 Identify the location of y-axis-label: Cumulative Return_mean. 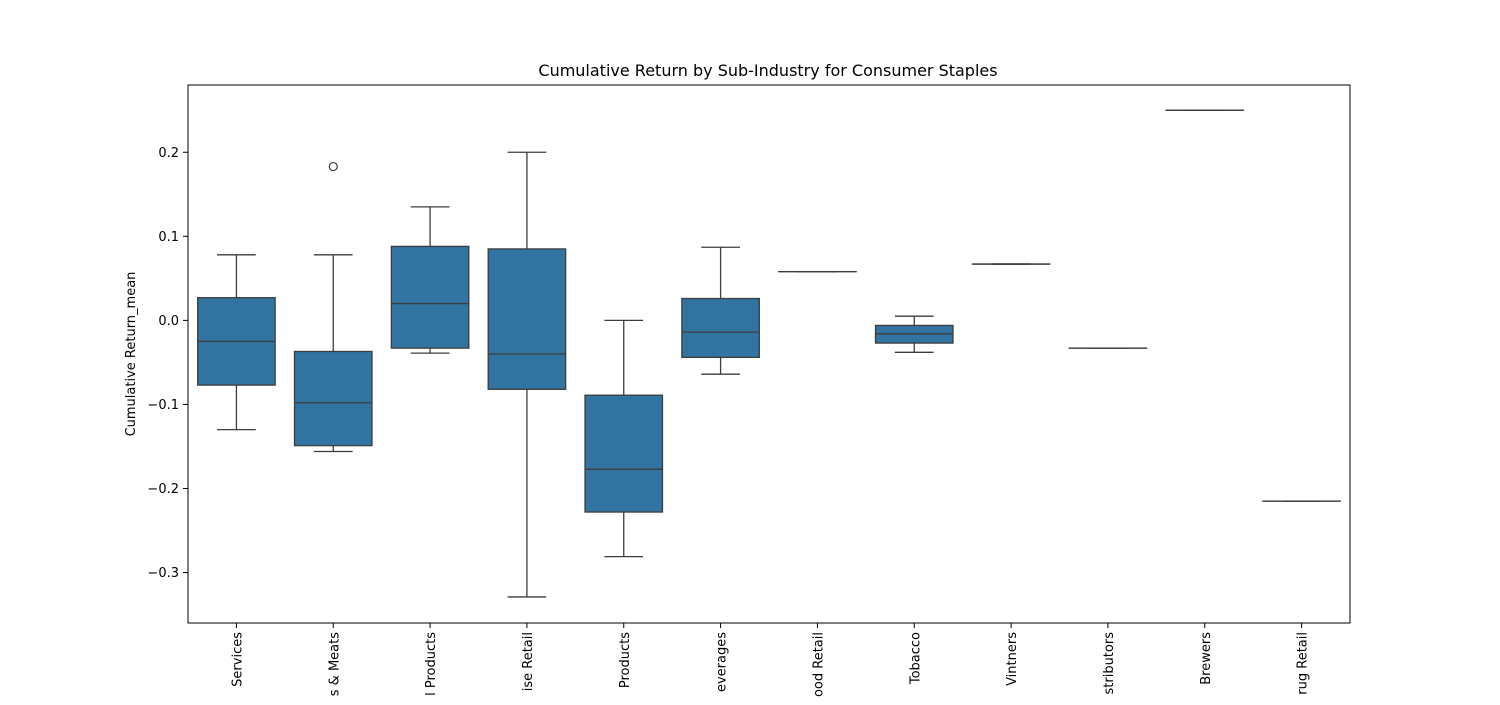
(131, 354).